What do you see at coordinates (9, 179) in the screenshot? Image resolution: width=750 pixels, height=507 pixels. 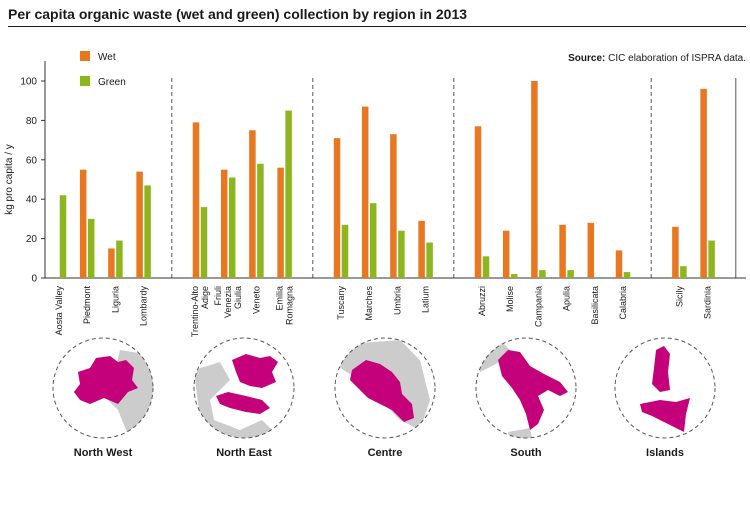 I see `y-axis-title: kg pro capita / y` at bounding box center [9, 179].